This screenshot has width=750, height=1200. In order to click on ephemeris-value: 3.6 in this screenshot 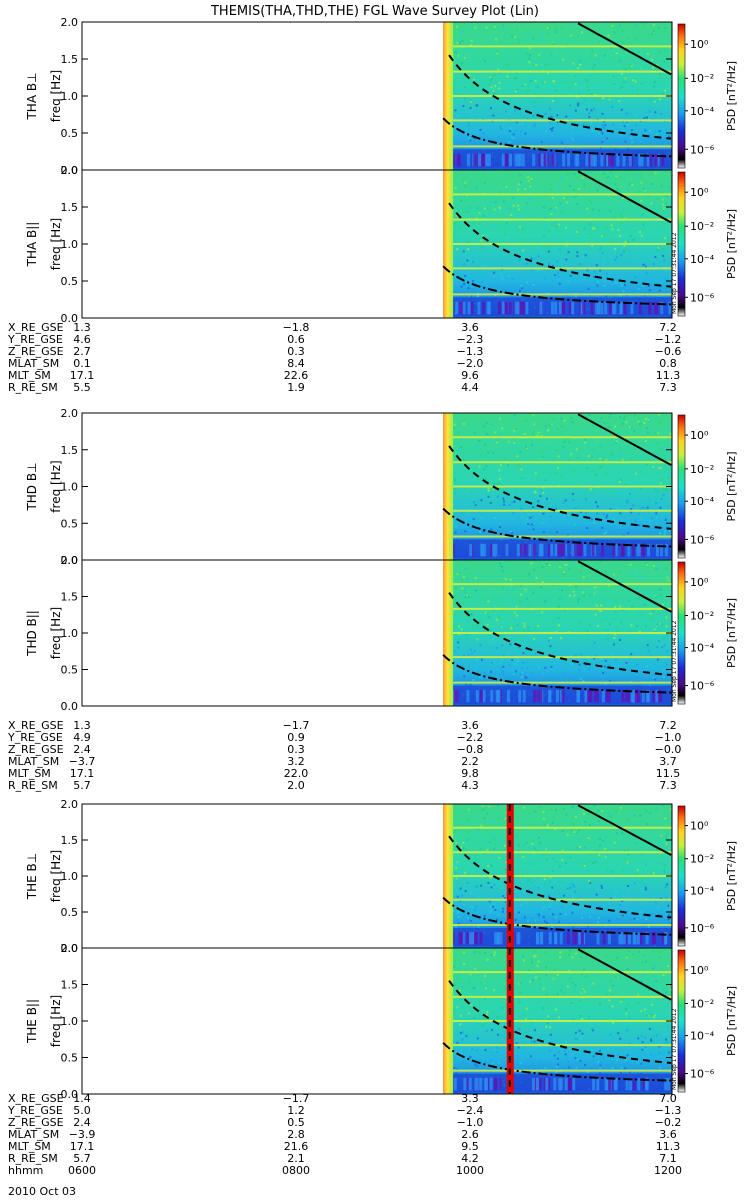, I will do `click(470, 327)`.